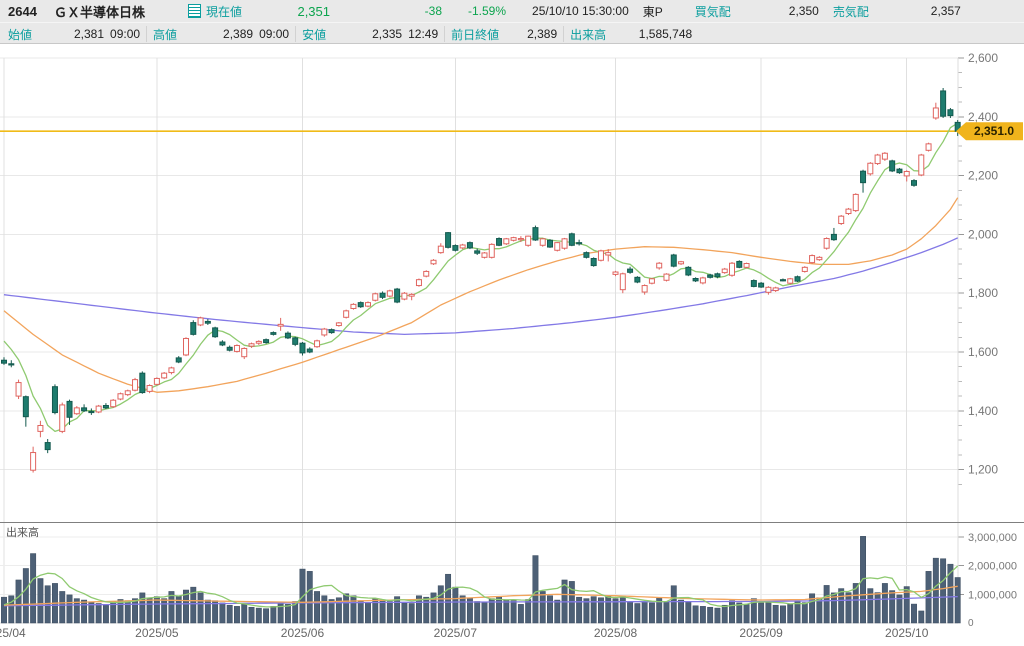 Image resolution: width=1024 pixels, height=646 pixels. What do you see at coordinates (487, 11) in the screenshot?
I see `price-change-pct: -1.59%` at bounding box center [487, 11].